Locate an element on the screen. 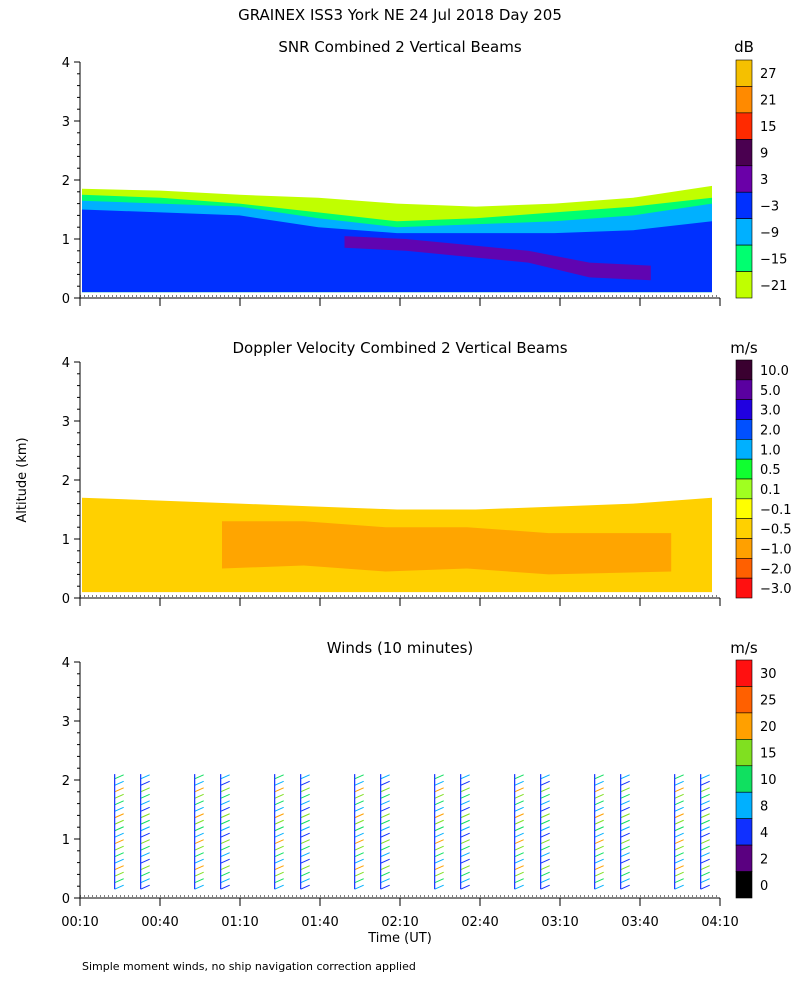  colorbar-label: −21 is located at coordinates (773, 286).